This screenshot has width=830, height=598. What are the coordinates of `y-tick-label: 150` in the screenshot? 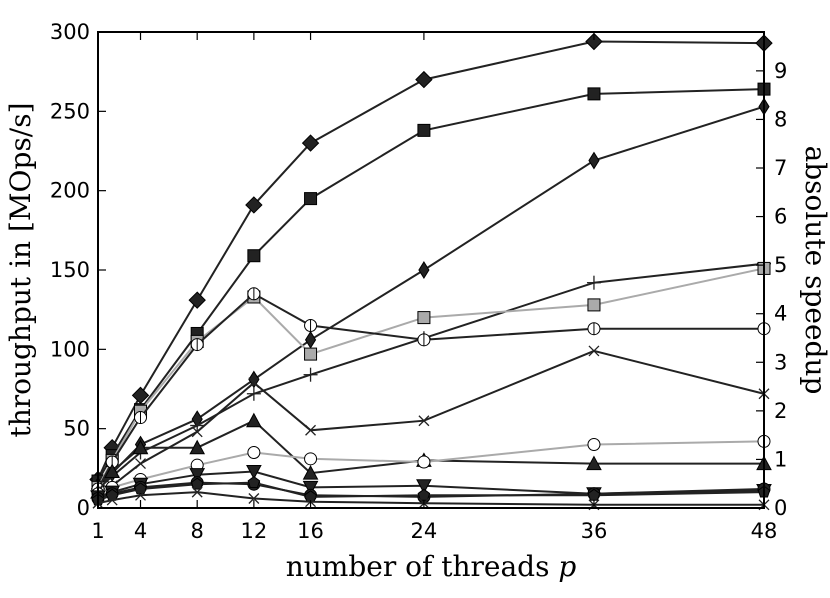 It's located at (70, 270).